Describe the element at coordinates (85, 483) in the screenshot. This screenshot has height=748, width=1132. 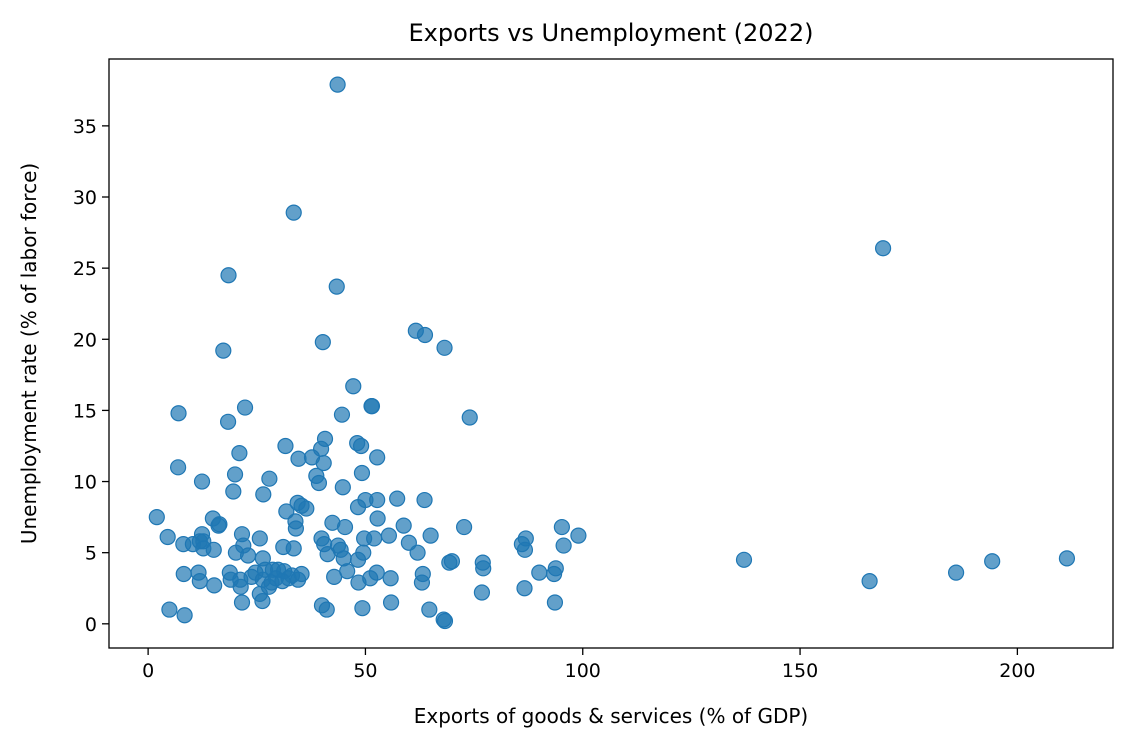
I see `y-tick-label: 10` at that location.